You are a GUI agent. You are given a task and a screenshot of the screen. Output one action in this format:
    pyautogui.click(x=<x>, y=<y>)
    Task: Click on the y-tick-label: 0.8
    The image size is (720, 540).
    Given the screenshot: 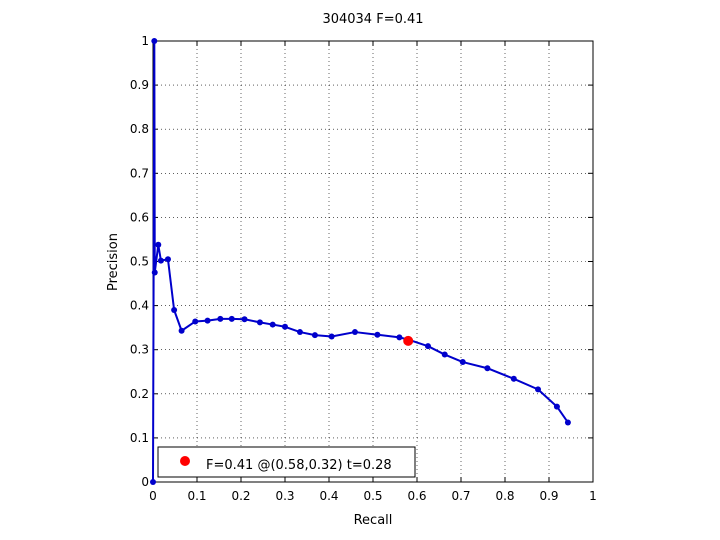 What is the action you would take?
    pyautogui.click(x=139, y=129)
    